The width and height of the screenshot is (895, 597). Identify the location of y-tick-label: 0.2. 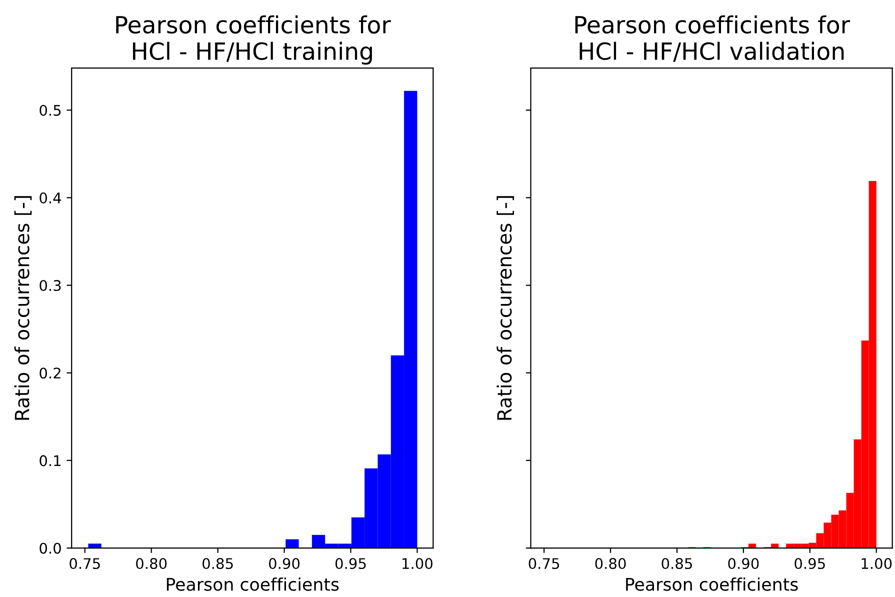
(50, 373).